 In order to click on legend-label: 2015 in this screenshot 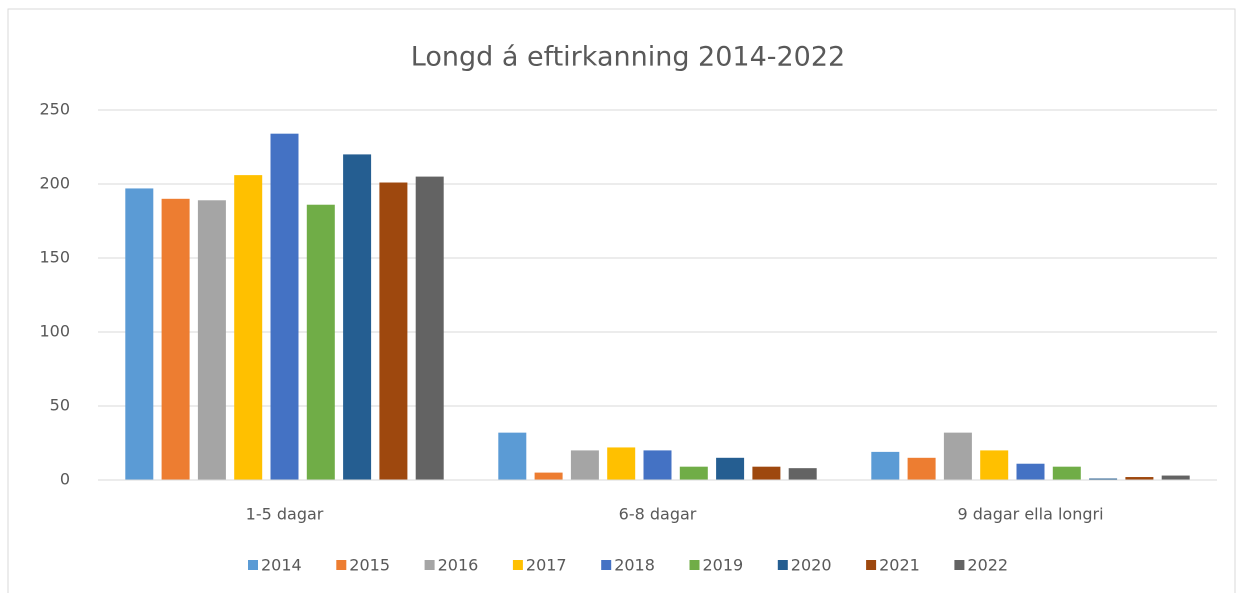, I will do `click(369, 565)`.